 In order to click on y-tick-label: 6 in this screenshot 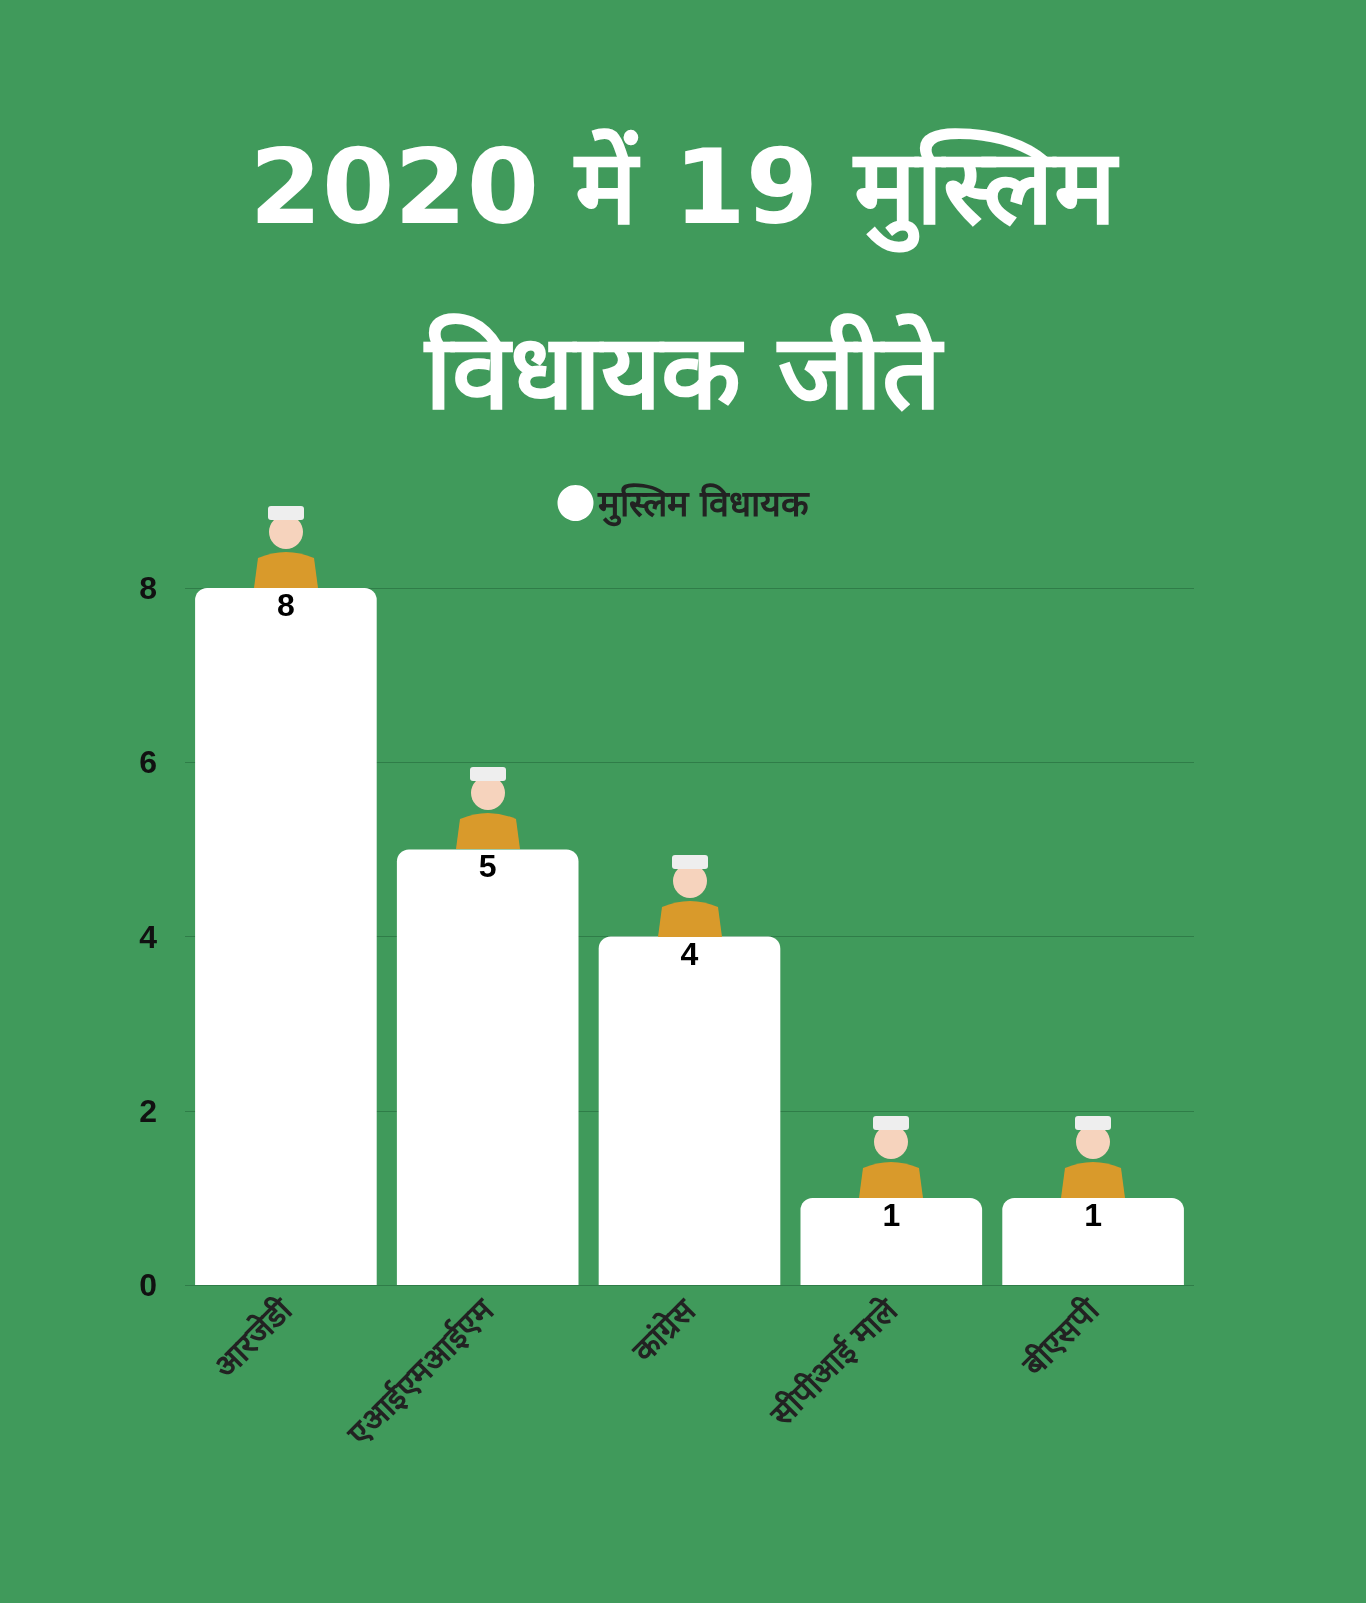, I will do `click(148, 762)`.